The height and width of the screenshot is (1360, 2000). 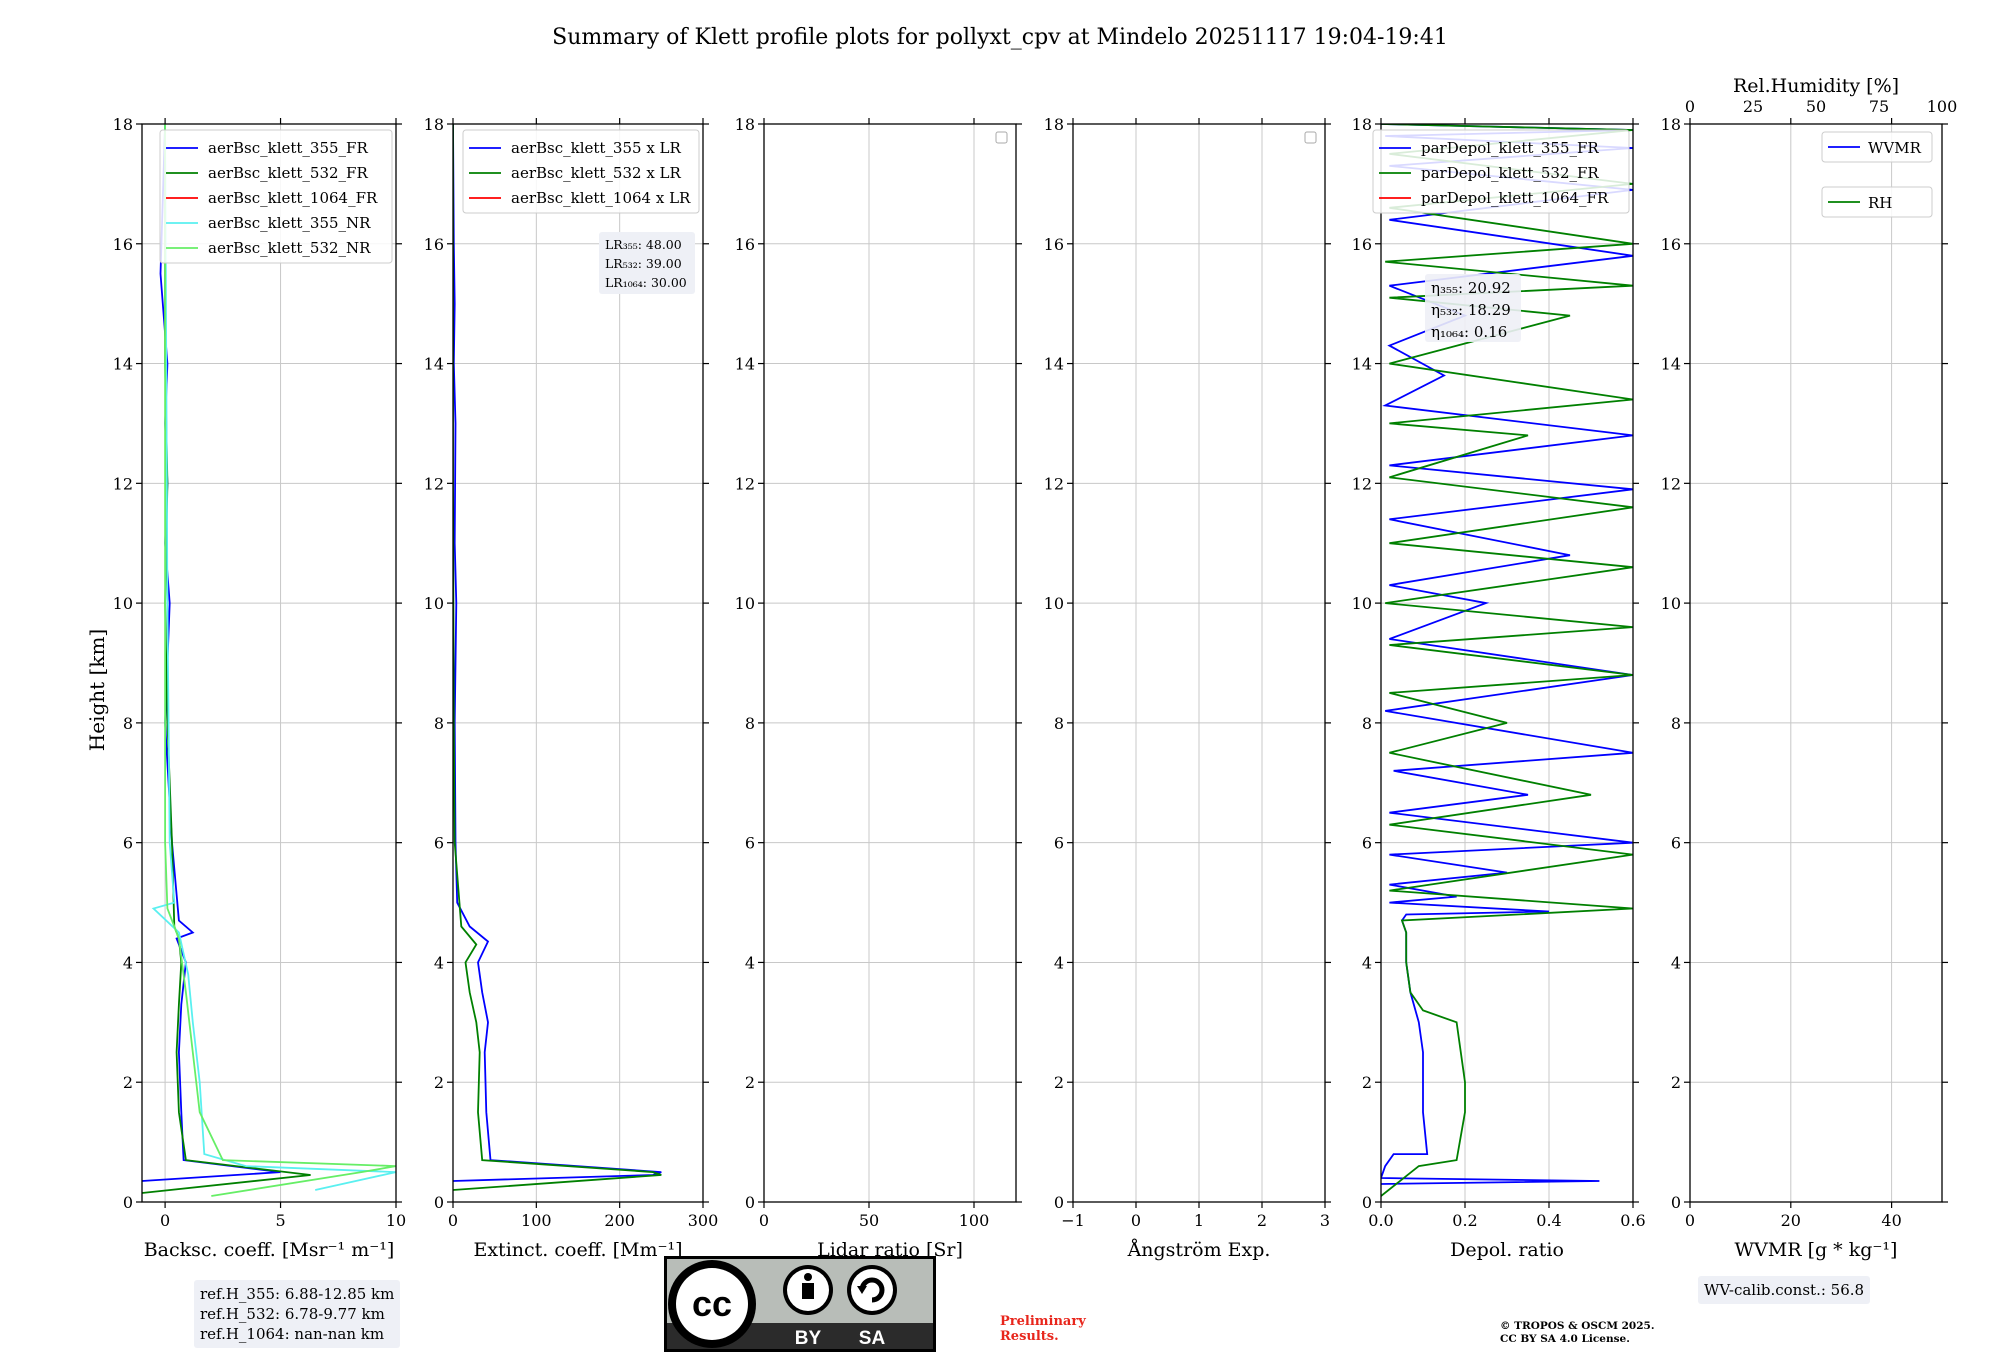 What do you see at coordinates (1362, 124) in the screenshot?
I see `y-tick-label-depol: 18` at bounding box center [1362, 124].